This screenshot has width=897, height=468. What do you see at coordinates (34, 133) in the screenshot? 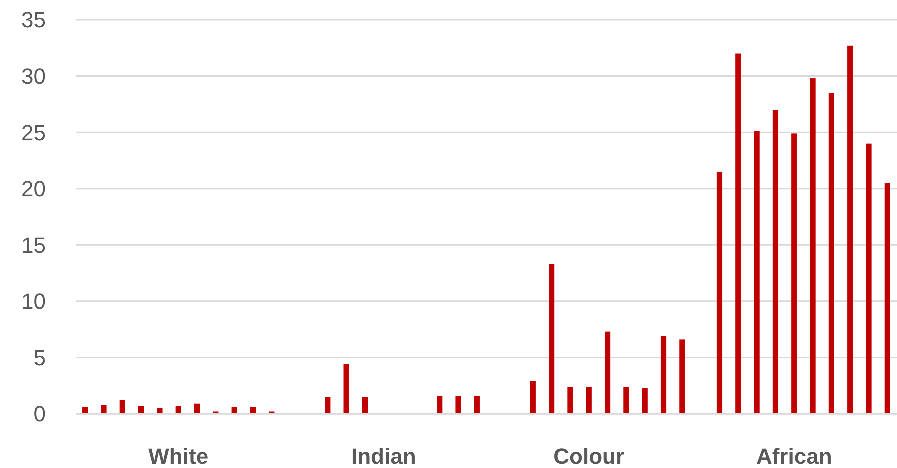
I see `y-tick-label: 25` at bounding box center [34, 133].